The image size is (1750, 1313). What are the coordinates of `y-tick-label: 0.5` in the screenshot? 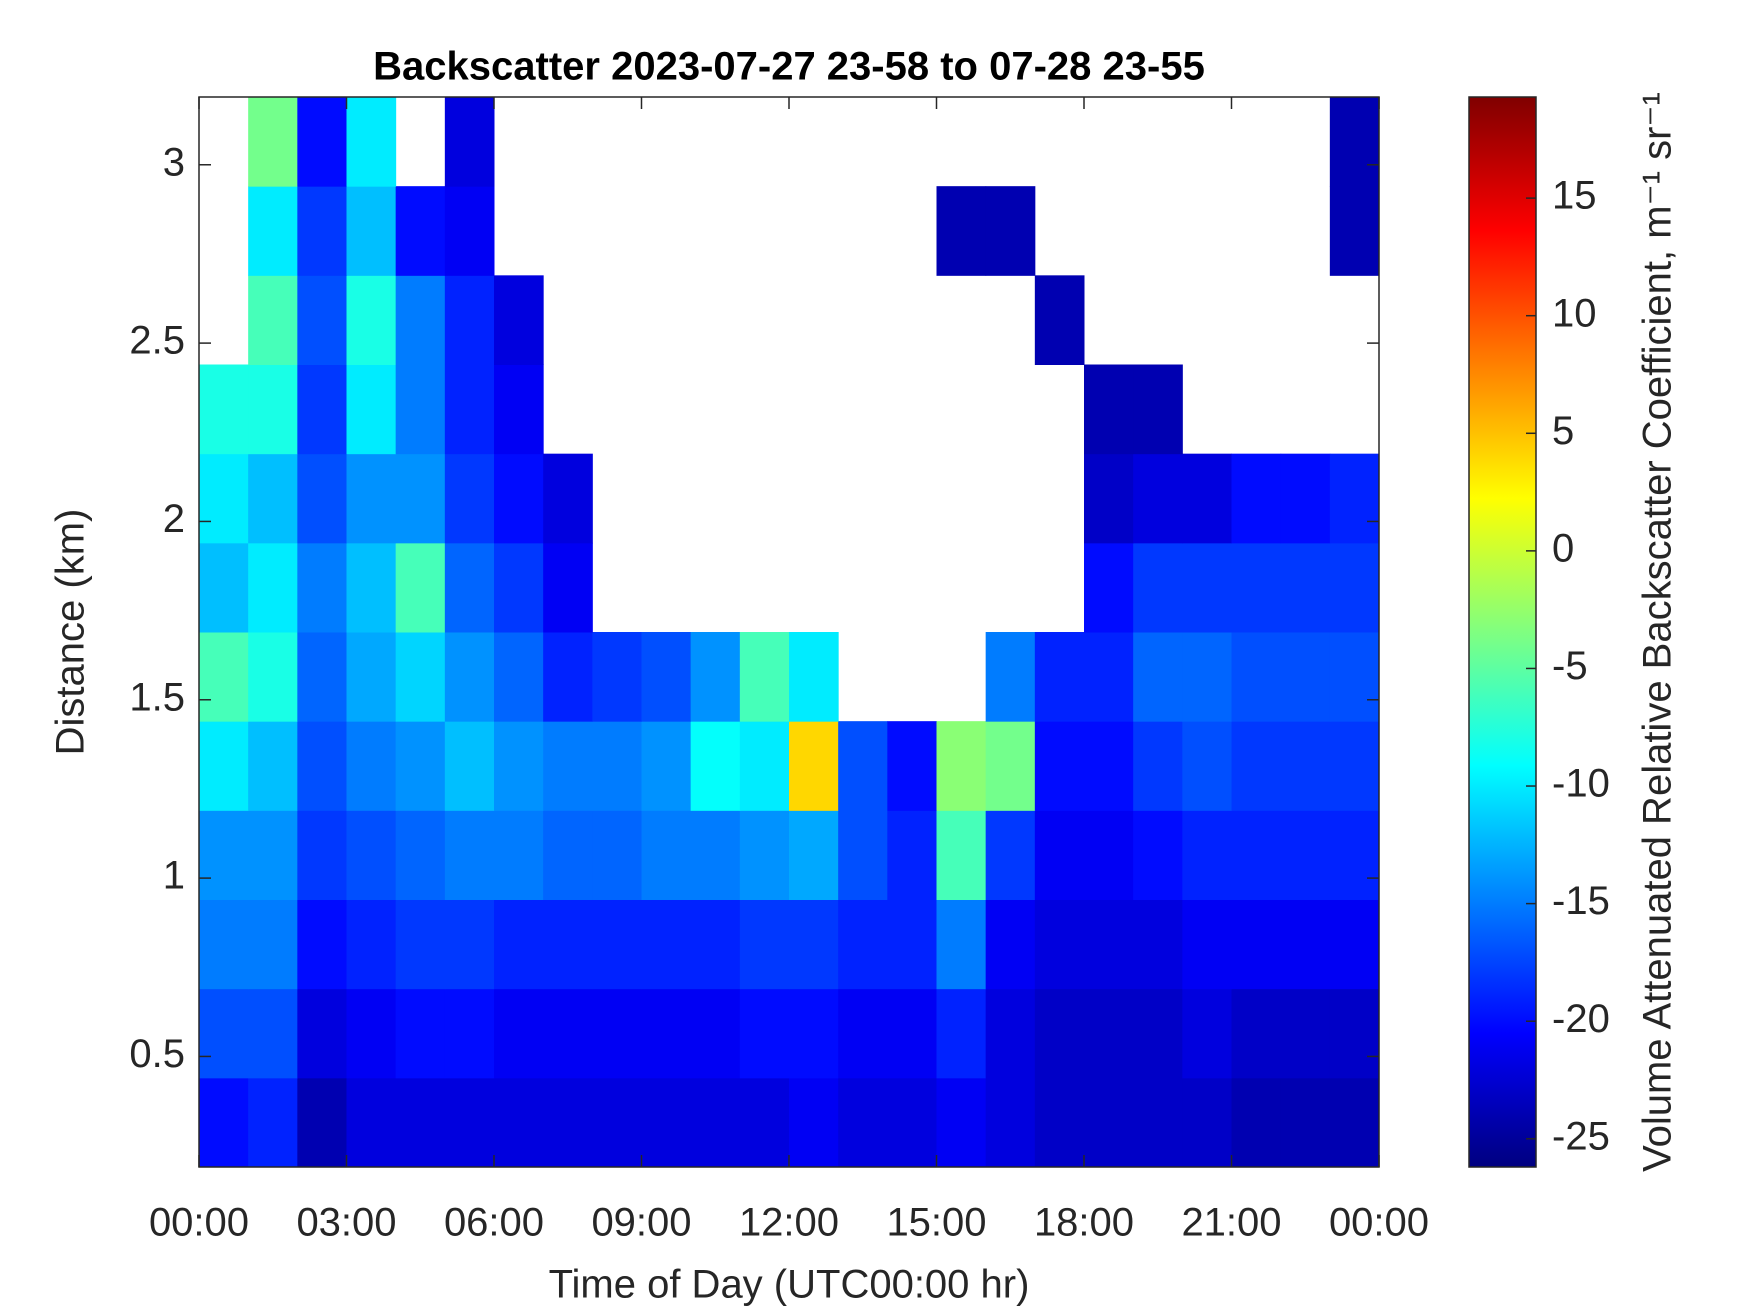 It's located at (157, 1054).